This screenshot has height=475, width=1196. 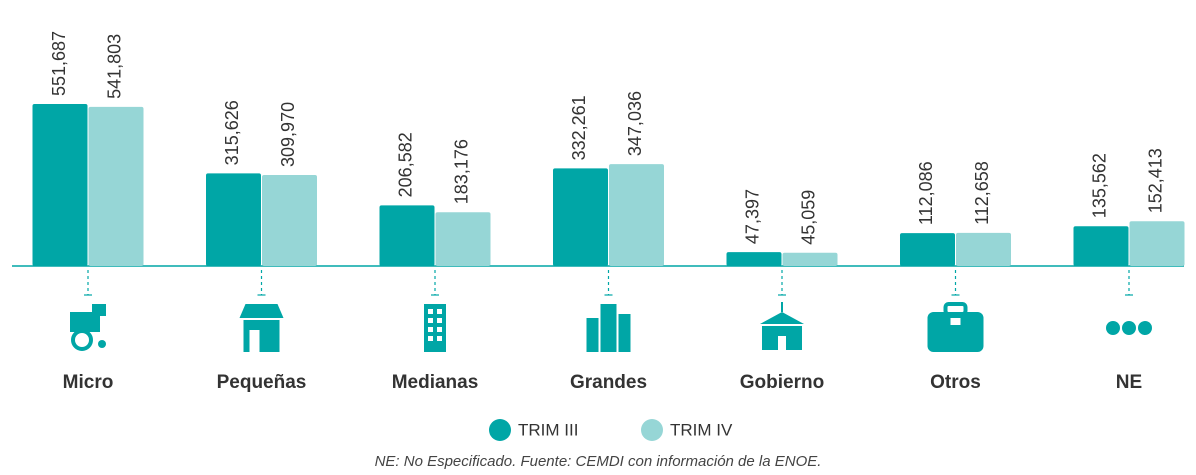 I want to click on category-label: Gobierno, so click(x=782, y=382).